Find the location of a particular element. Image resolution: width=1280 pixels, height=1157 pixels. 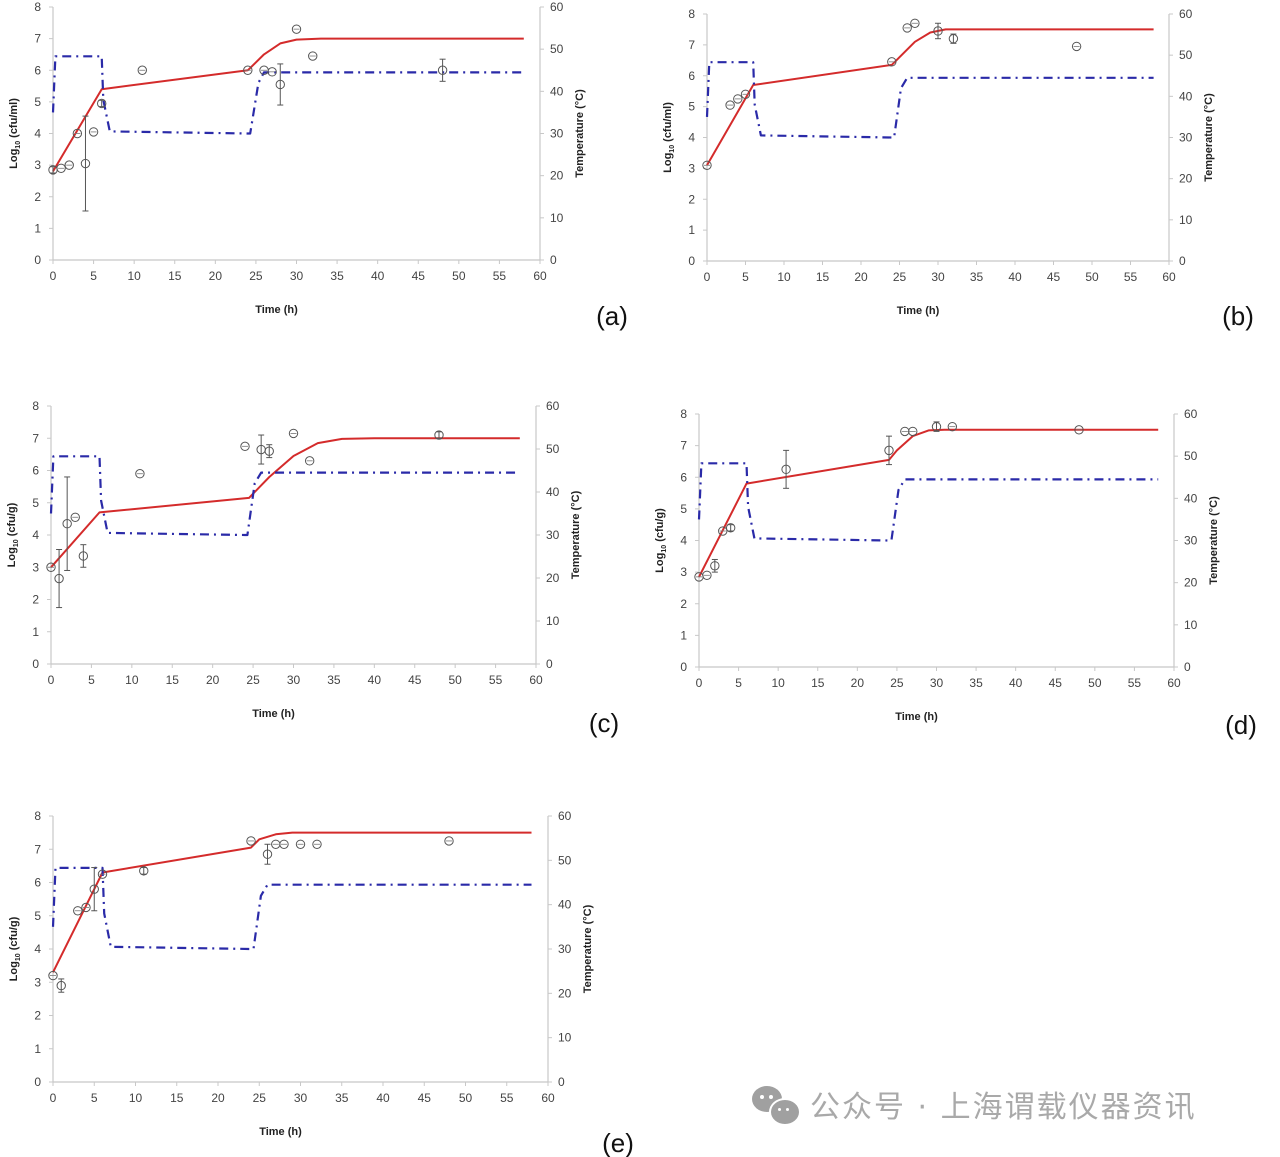

x-tick-label: 30 is located at coordinates (938, 277).